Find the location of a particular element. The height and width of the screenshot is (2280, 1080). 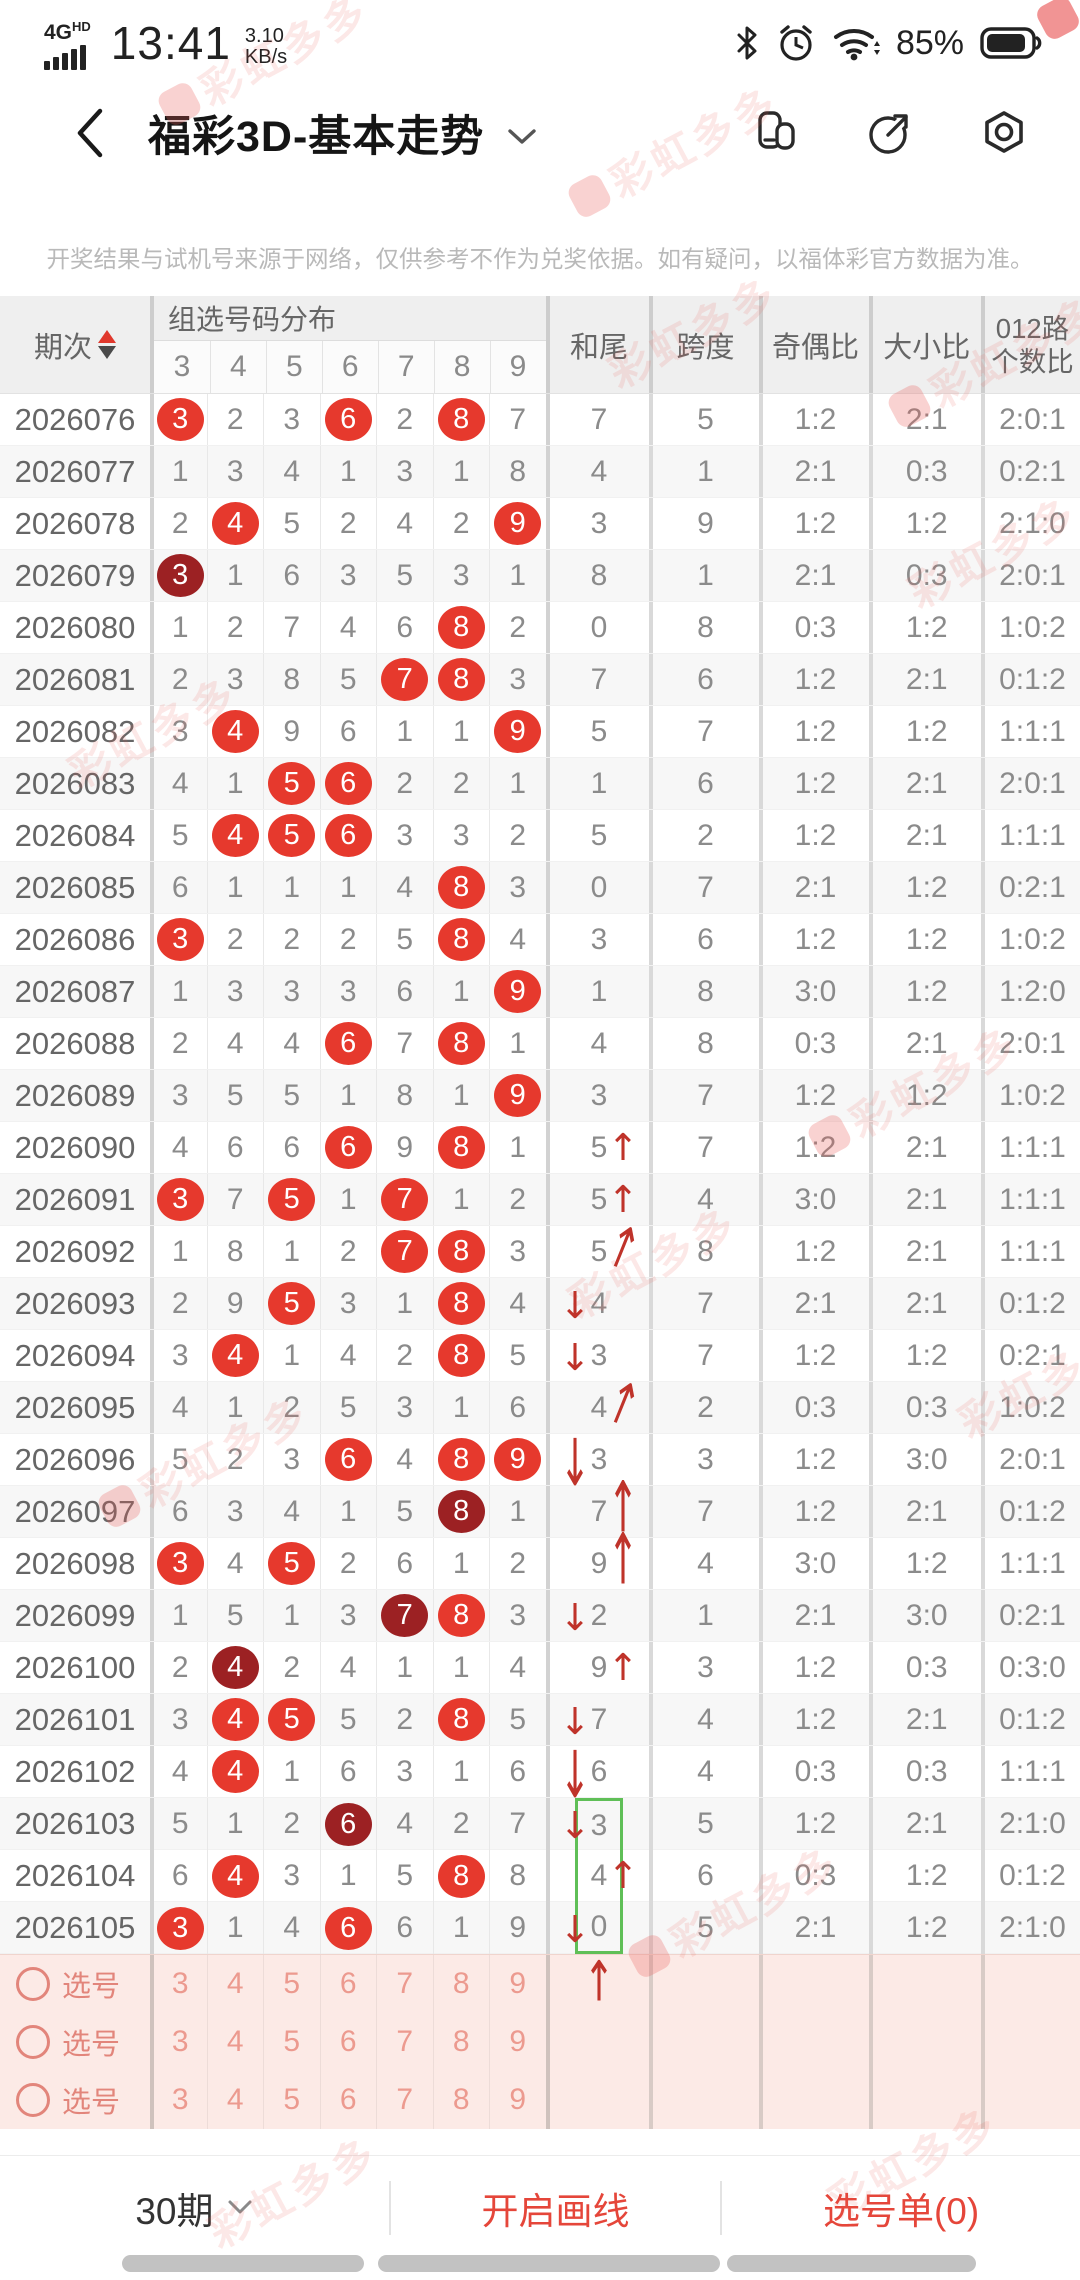

period-header: 期次 is located at coordinates (75, 344).